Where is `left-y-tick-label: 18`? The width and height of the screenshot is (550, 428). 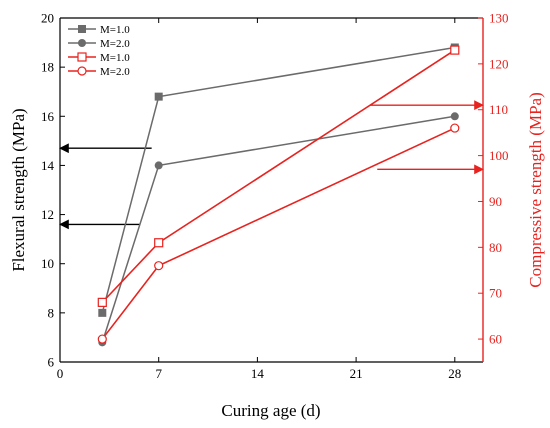
left-y-tick-label: 18 is located at coordinates (47, 67).